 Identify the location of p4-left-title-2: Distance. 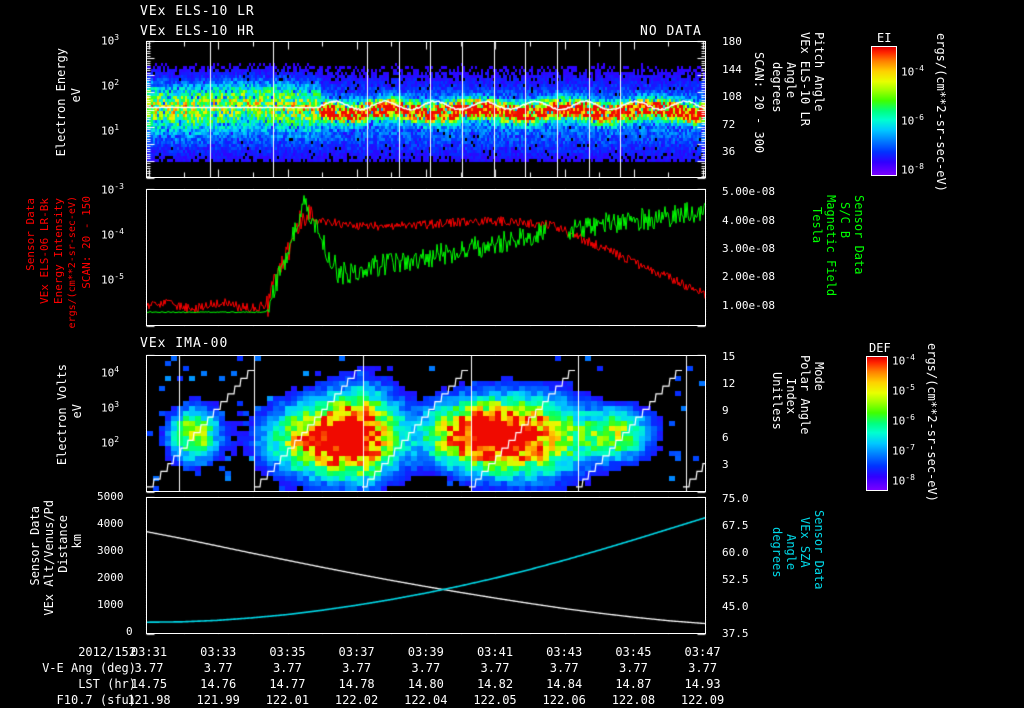
(63, 544).